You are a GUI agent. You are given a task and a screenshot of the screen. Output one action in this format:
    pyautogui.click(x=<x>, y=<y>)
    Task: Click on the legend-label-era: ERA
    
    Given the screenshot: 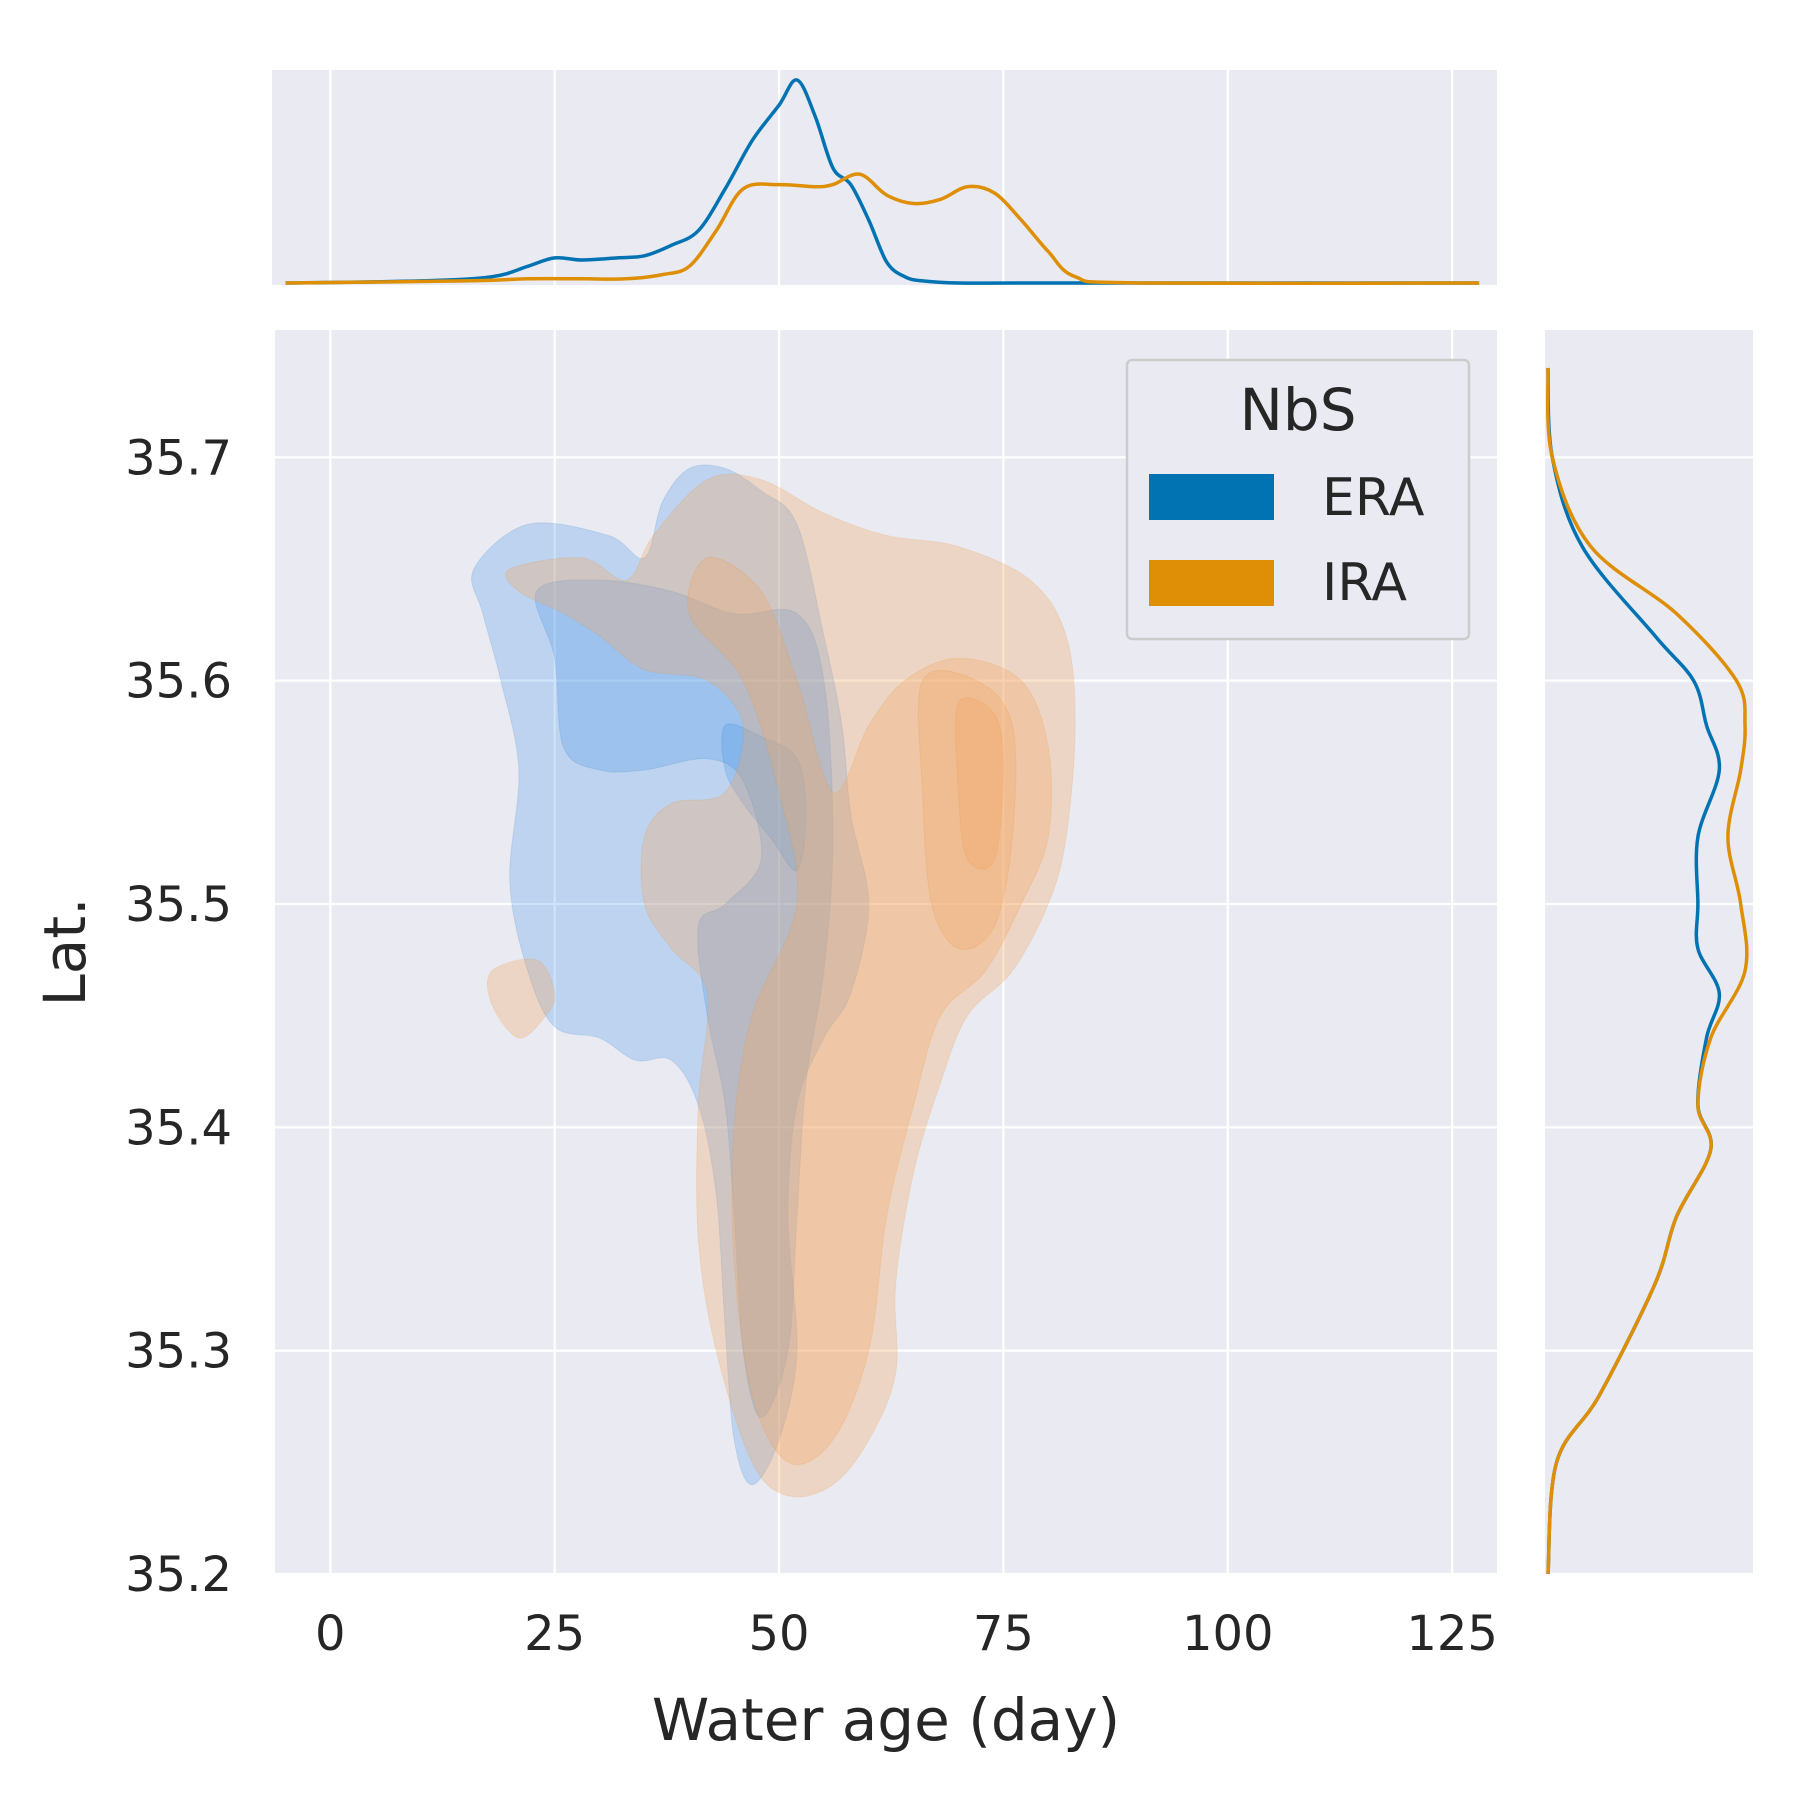 What is the action you would take?
    pyautogui.click(x=1373, y=498)
    